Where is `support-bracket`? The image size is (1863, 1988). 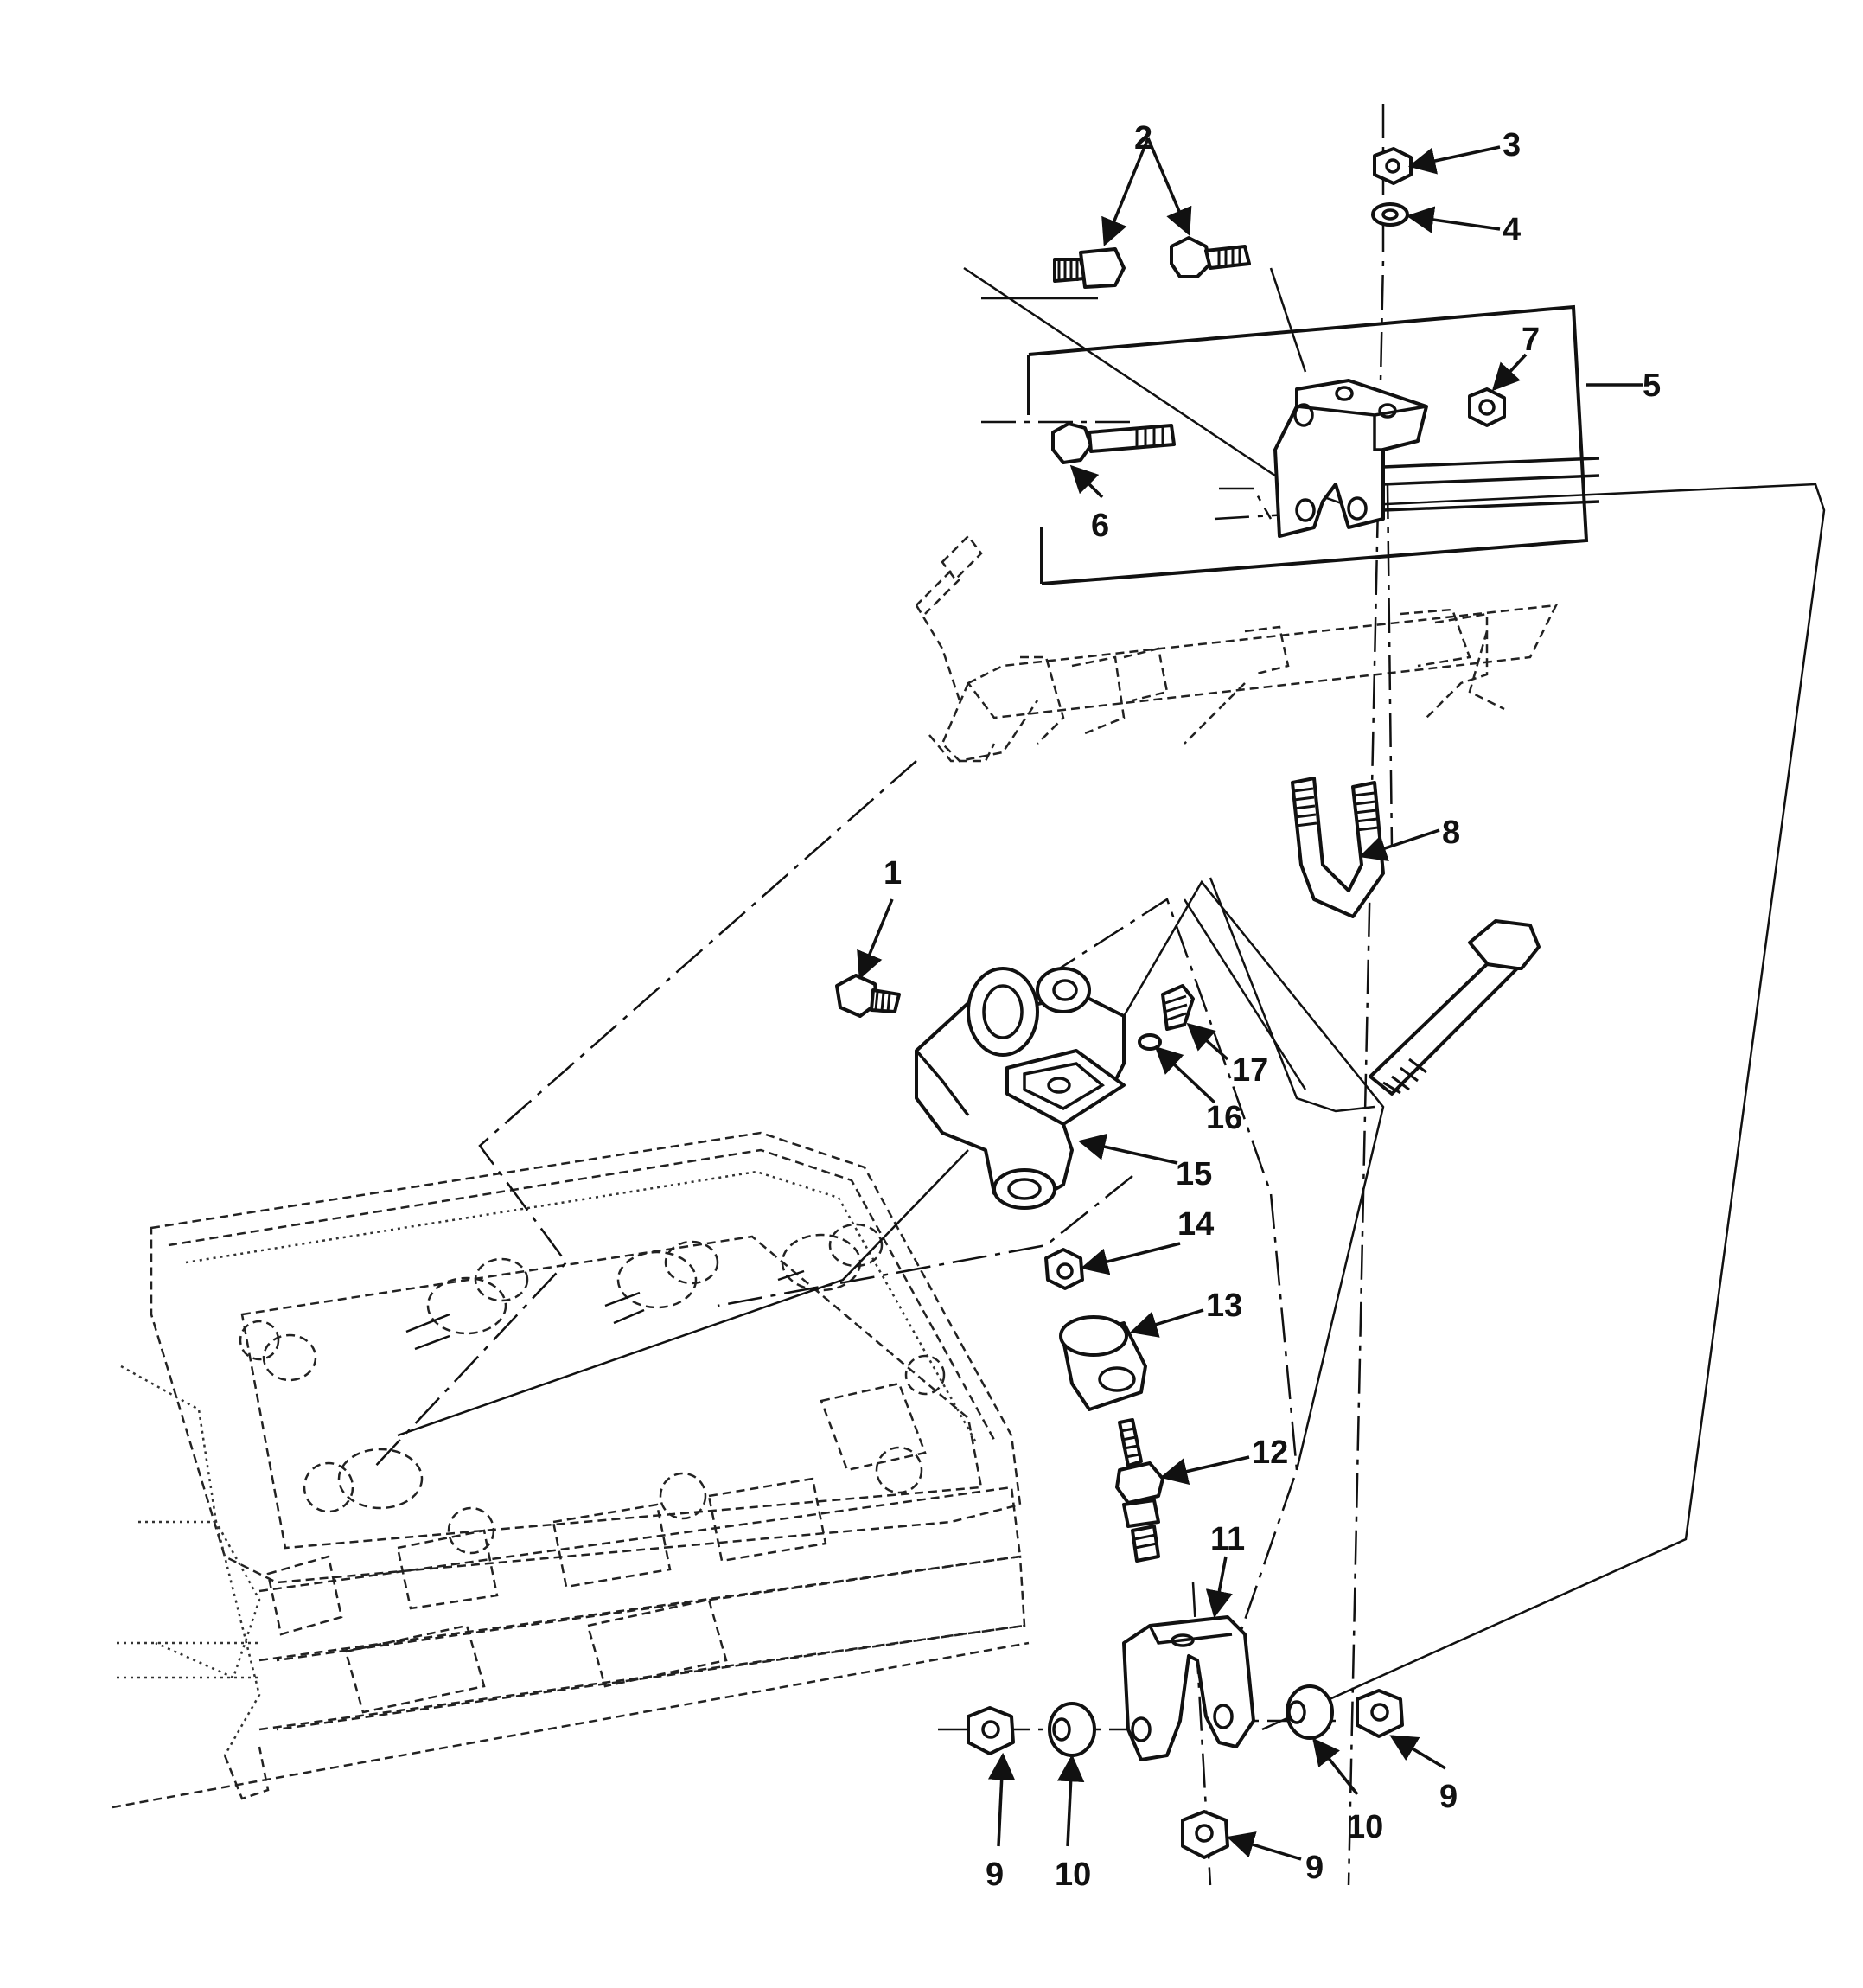
support-bracket is located at coordinates (1436, 458).